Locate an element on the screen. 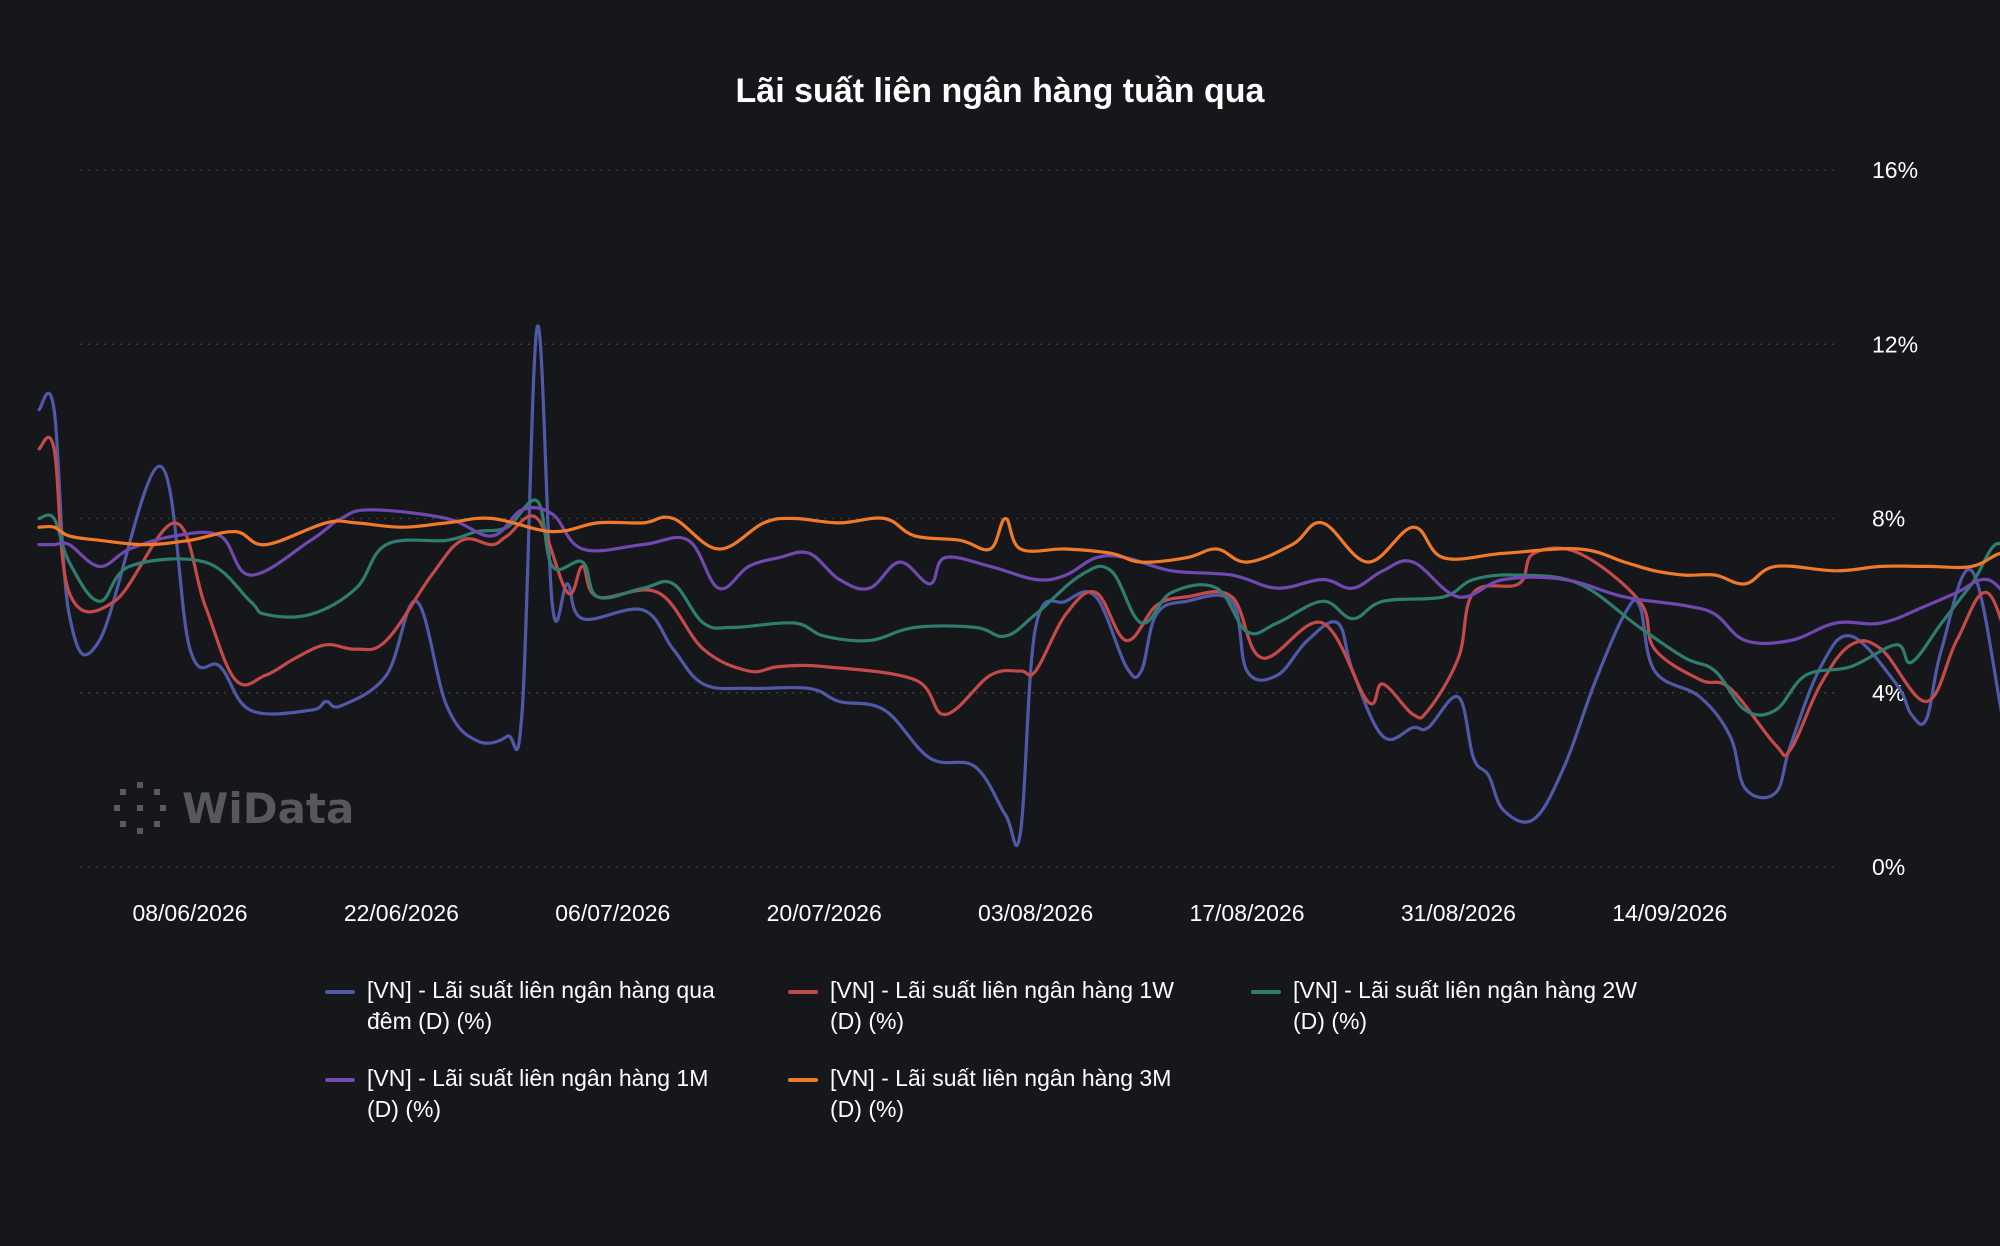  y-axis-ticks: 0% 4% 8% 12% 16% is located at coordinates (1895, 518).